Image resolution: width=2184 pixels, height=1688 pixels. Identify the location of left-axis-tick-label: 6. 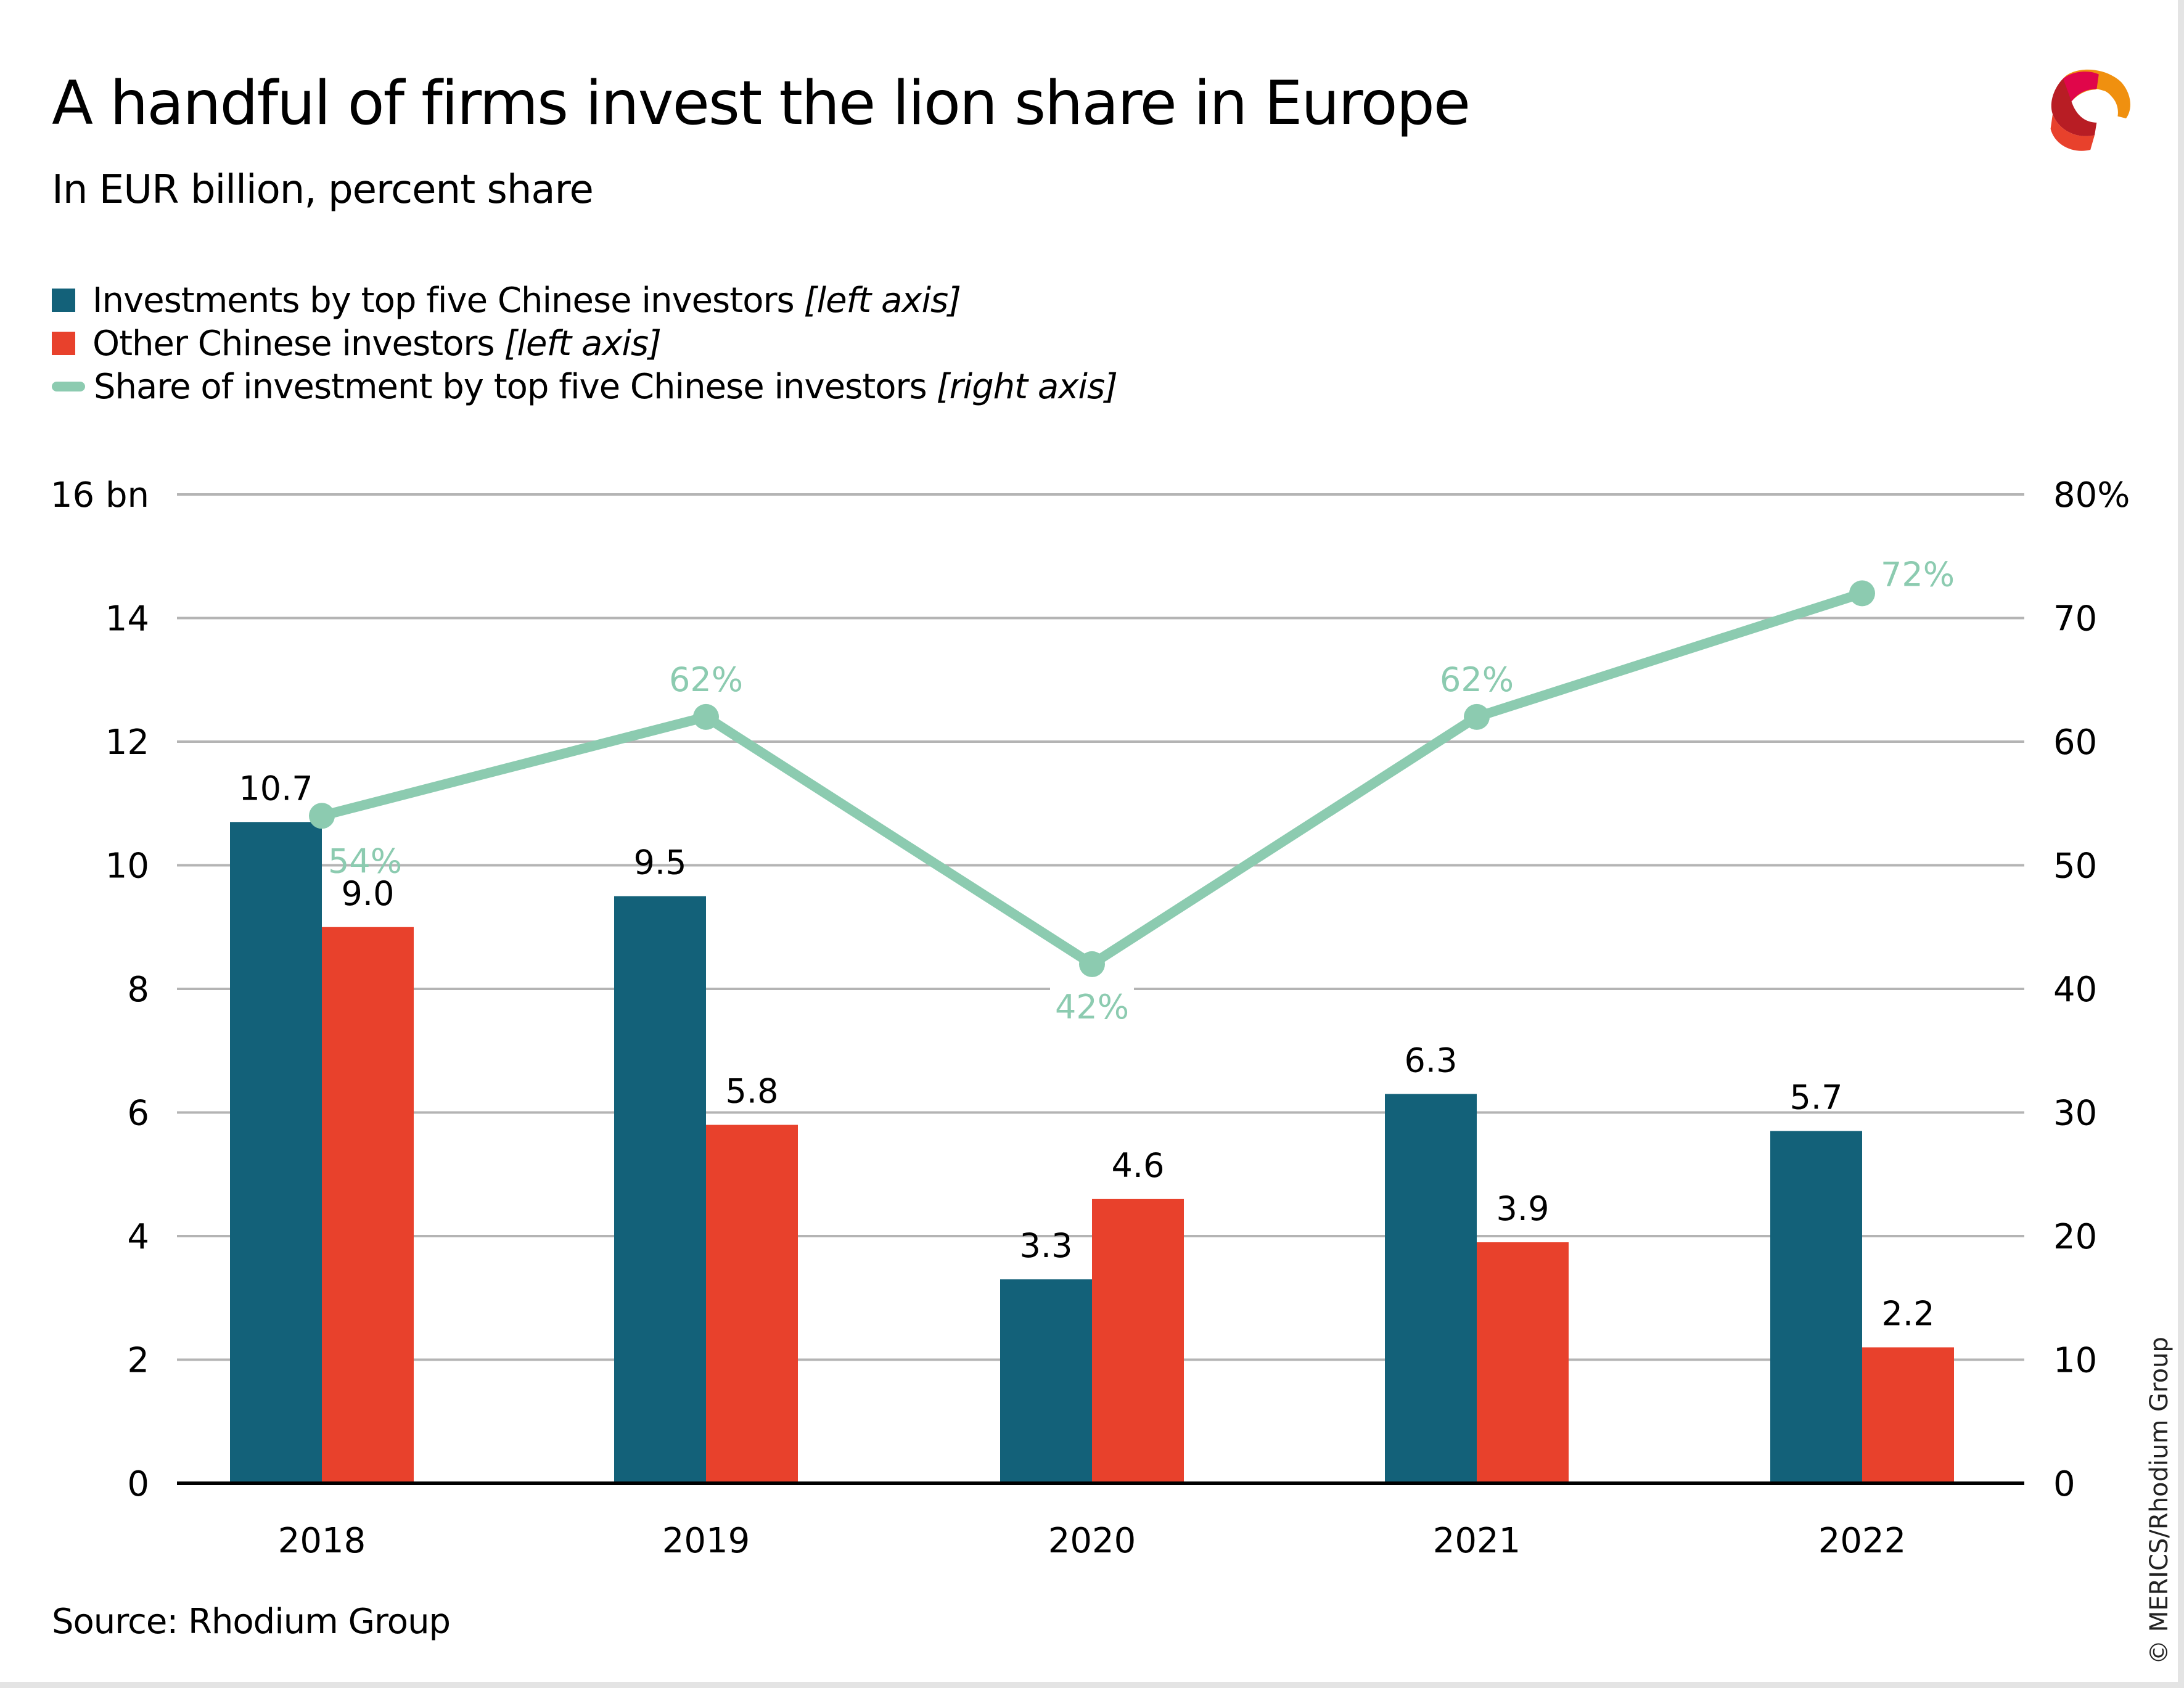
(138, 1114).